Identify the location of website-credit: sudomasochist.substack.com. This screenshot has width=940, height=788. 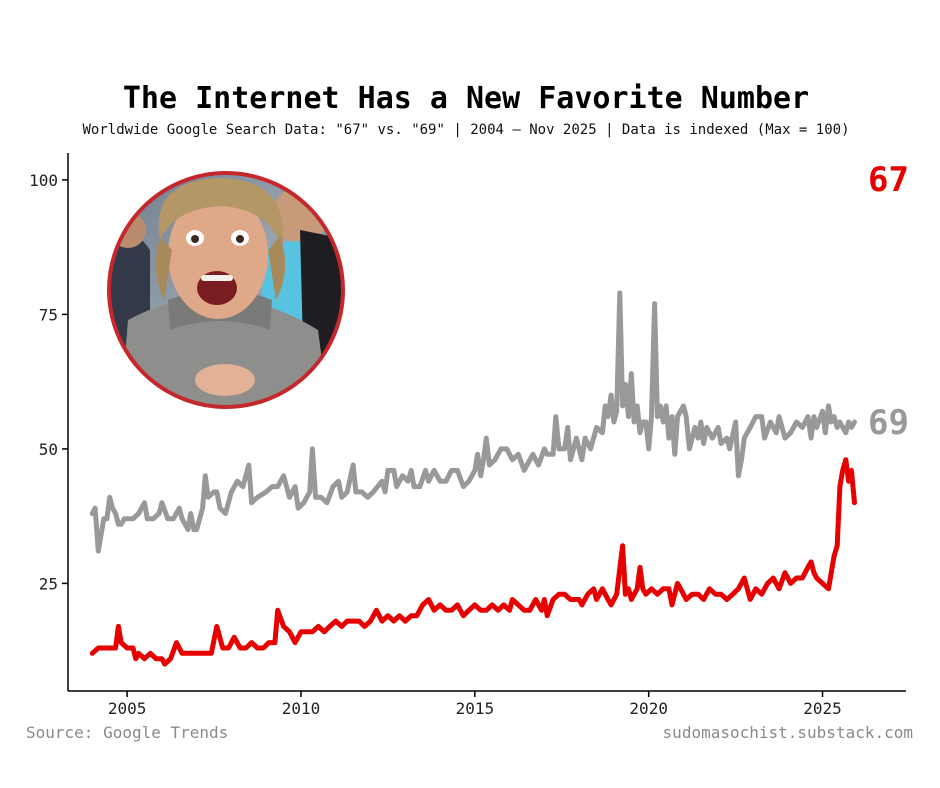
(788, 732).